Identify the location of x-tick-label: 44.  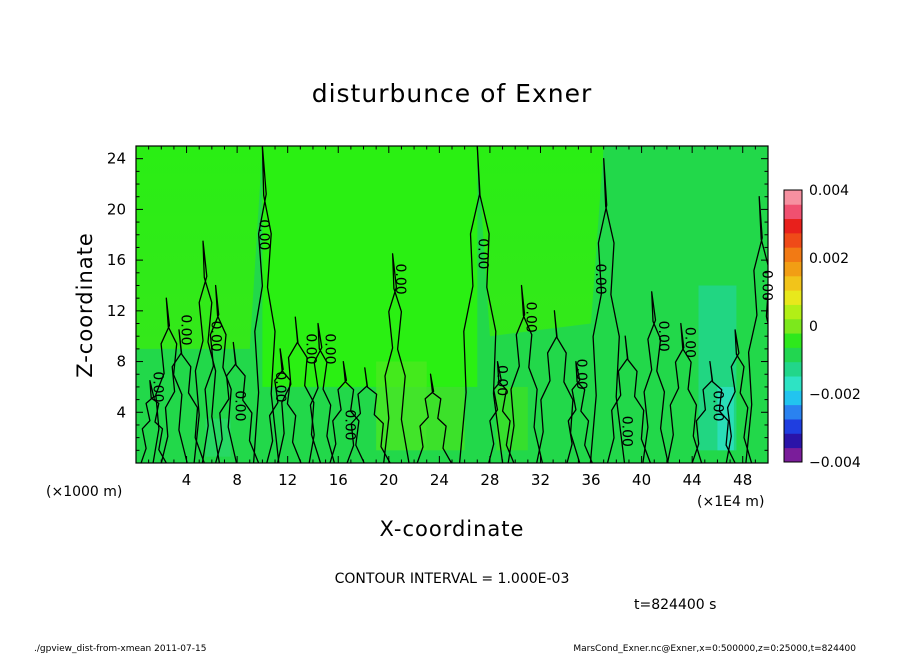
(692, 480).